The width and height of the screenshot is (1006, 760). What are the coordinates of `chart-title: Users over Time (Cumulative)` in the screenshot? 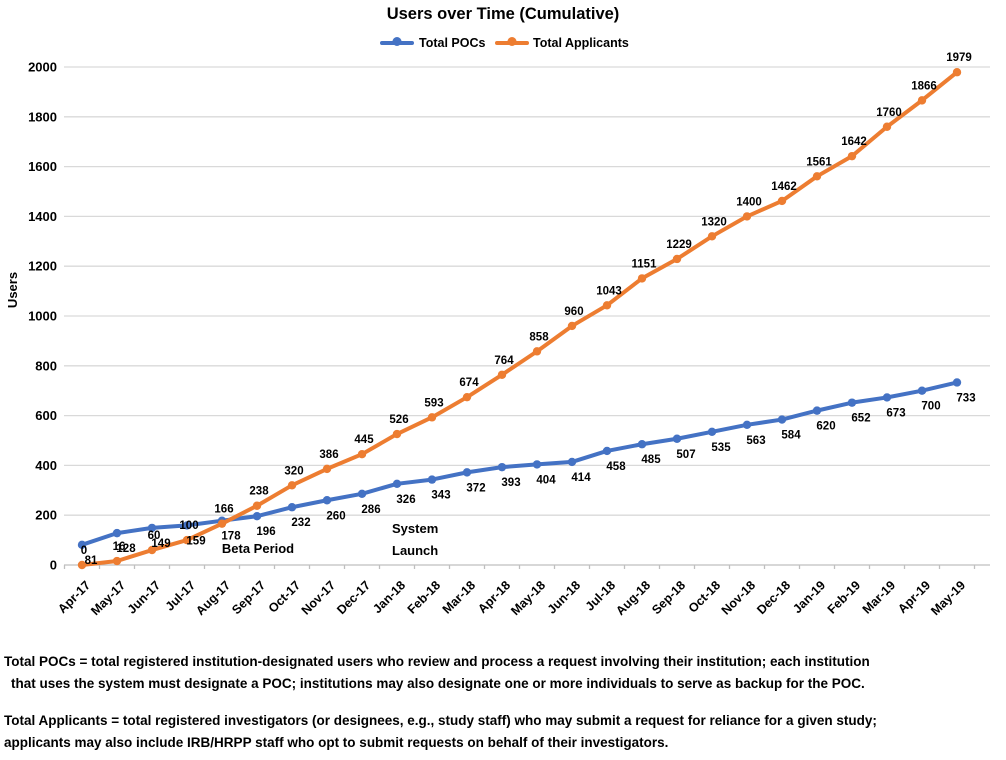 It's located at (503, 14).